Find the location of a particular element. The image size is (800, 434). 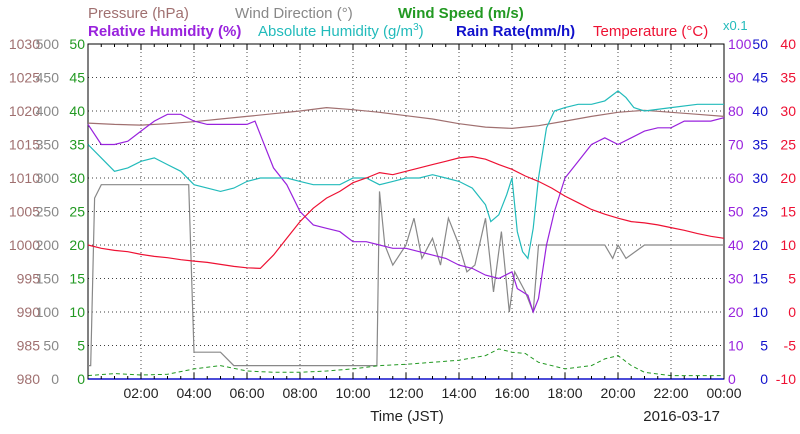

temperature-tick-label: 10 is located at coordinates (788, 245).